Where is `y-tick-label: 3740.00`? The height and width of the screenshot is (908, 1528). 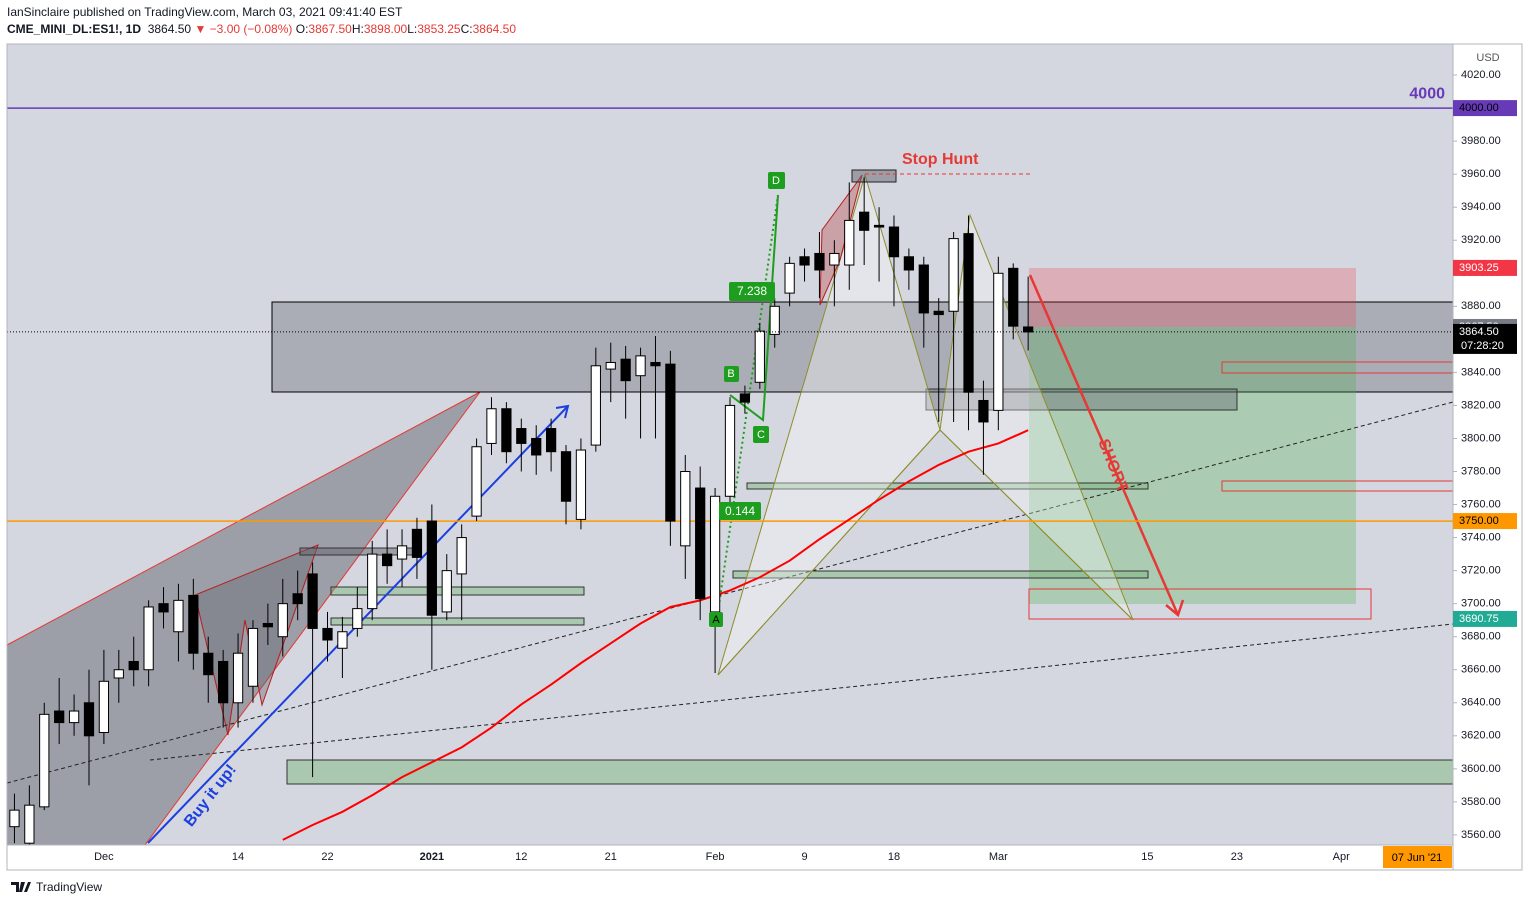 y-tick-label: 3740.00 is located at coordinates (1481, 537).